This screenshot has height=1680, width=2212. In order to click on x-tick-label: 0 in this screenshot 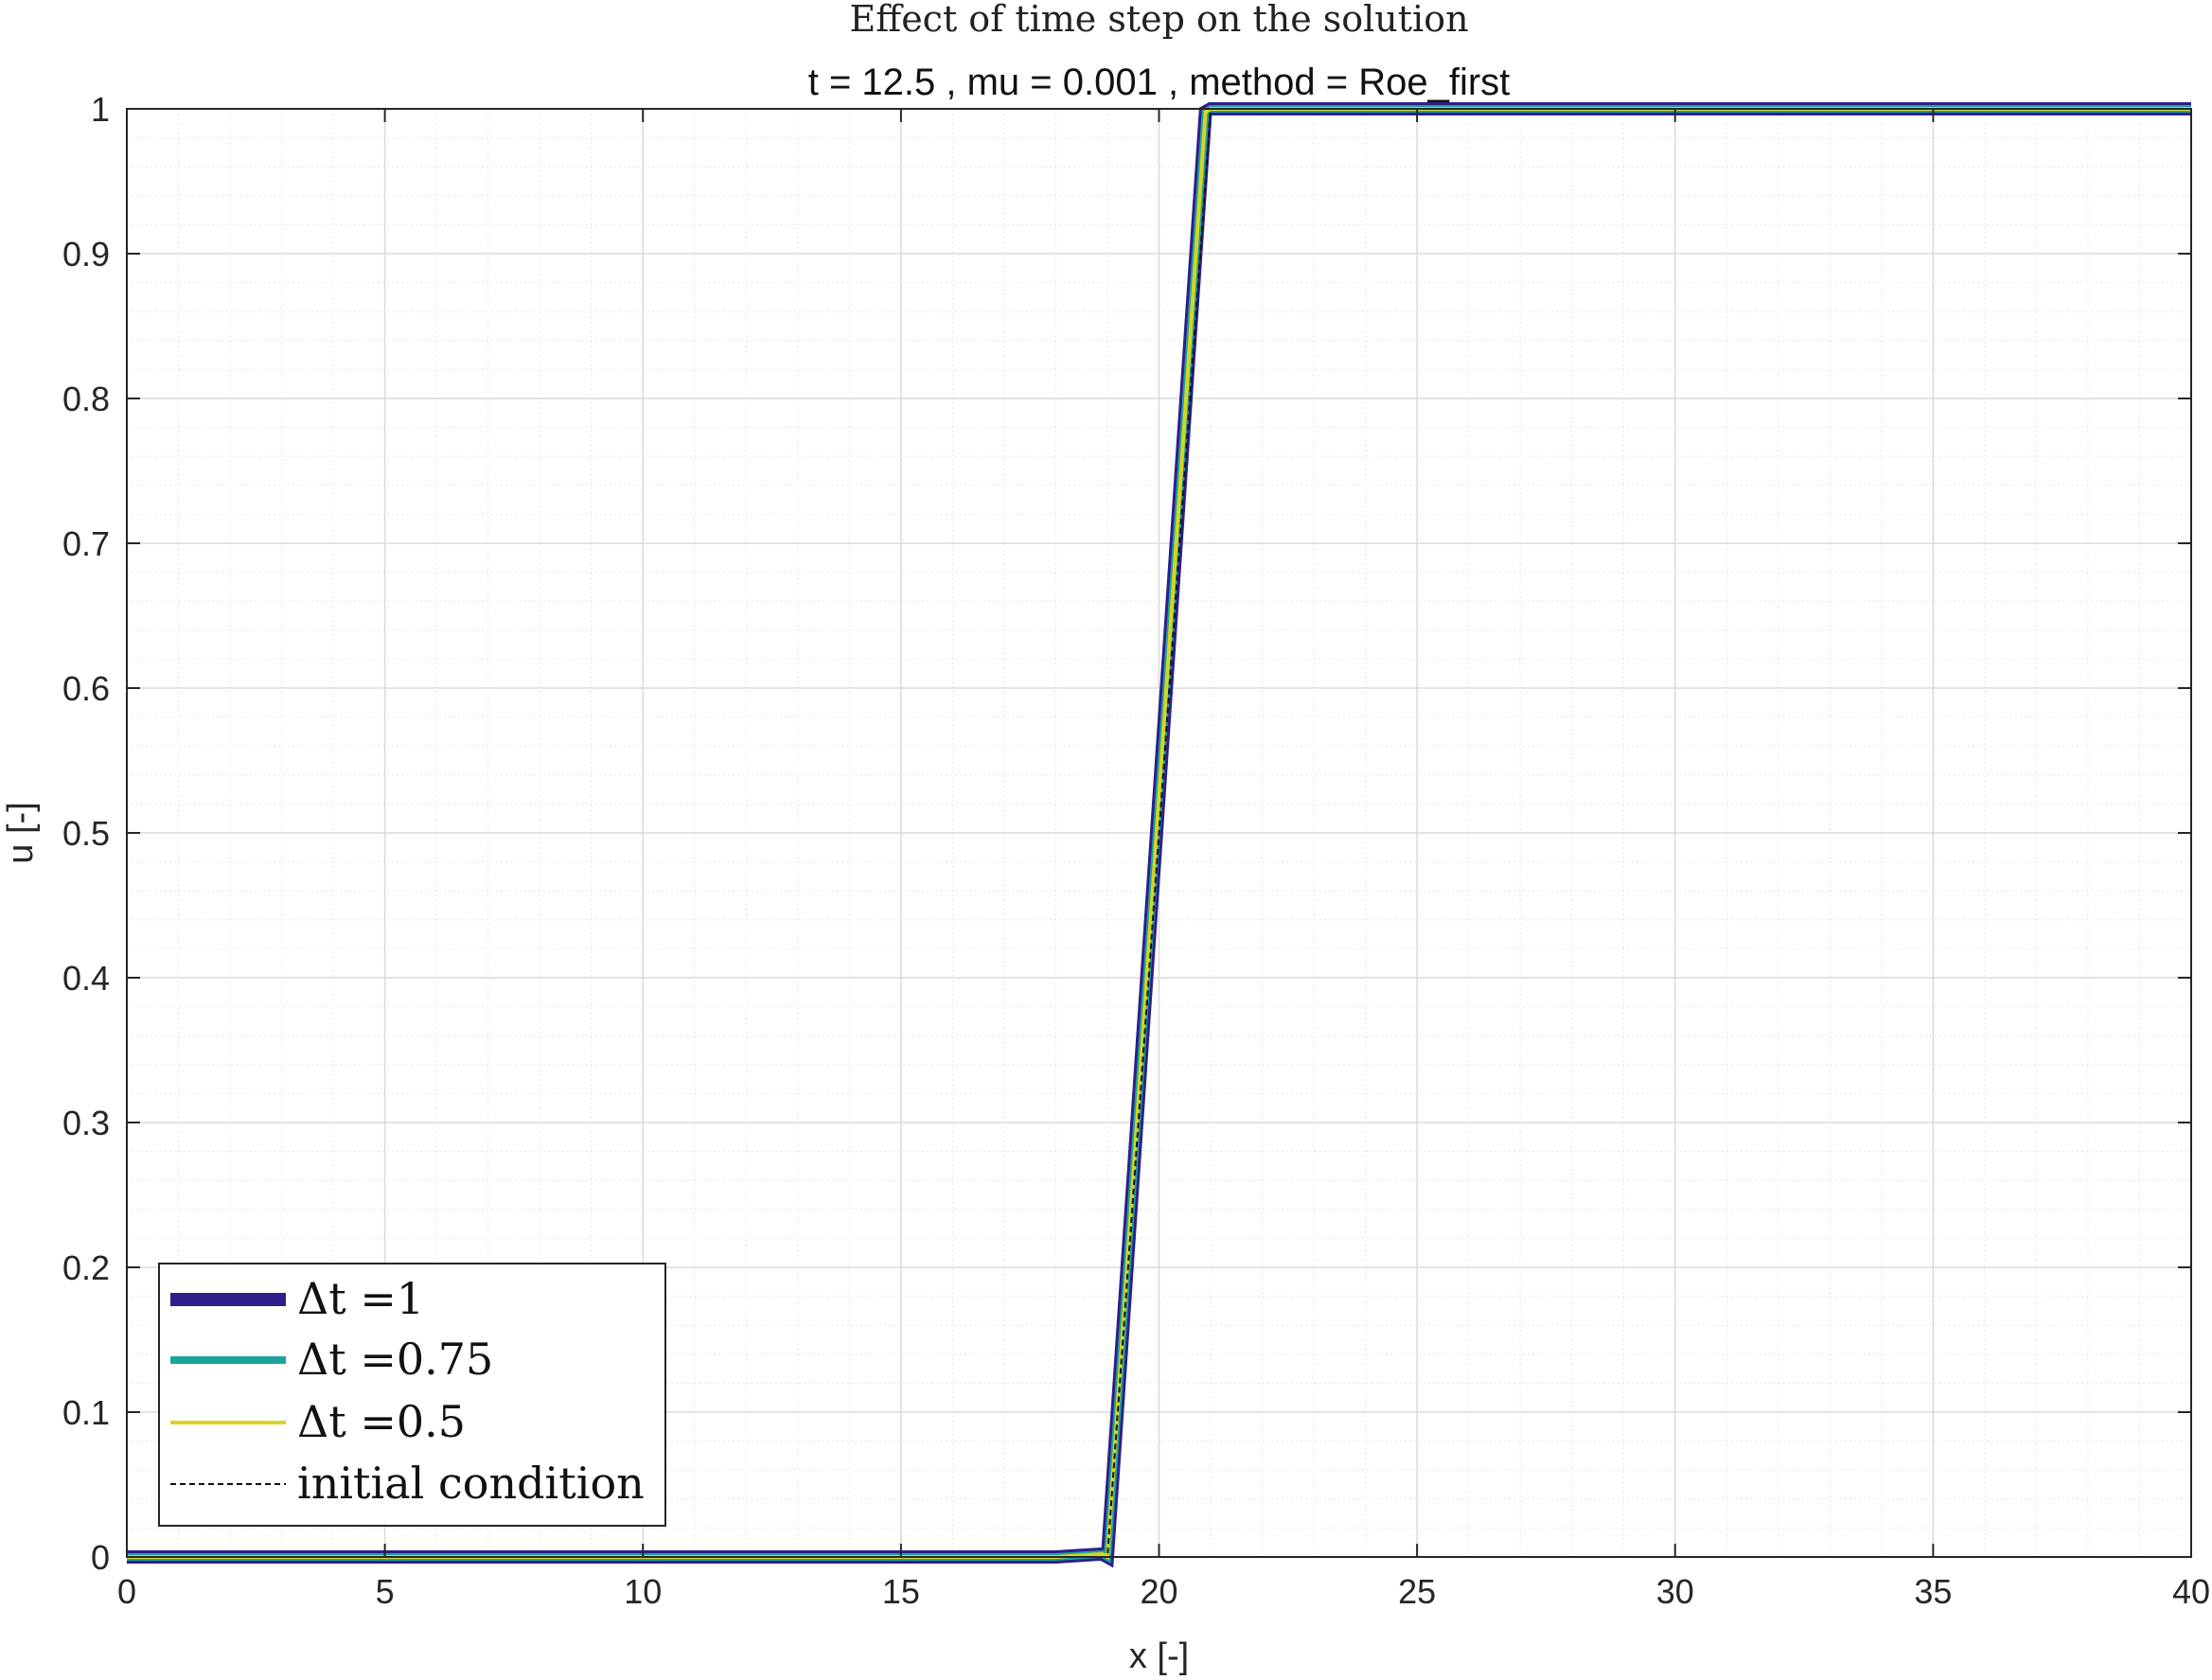, I will do `click(127, 1591)`.